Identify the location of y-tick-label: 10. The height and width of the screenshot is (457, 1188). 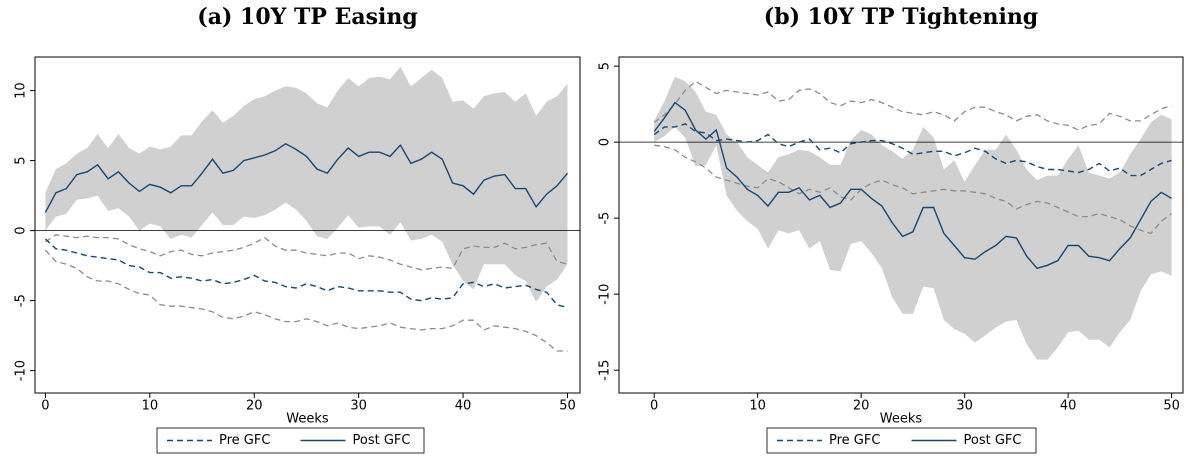
(21, 90).